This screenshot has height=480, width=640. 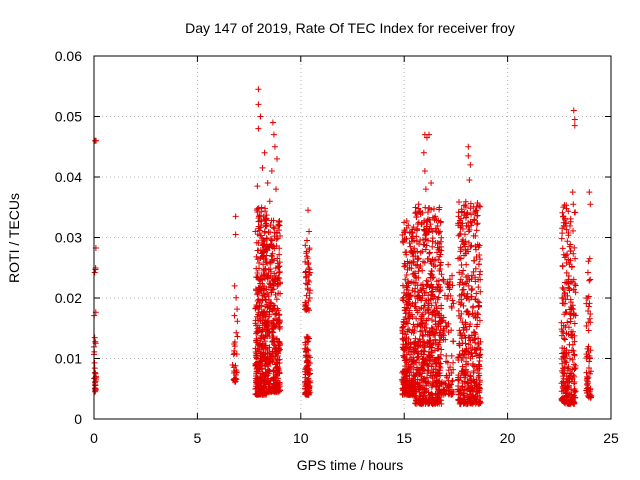 What do you see at coordinates (198, 438) in the screenshot?
I see `x-tick-label: 5` at bounding box center [198, 438].